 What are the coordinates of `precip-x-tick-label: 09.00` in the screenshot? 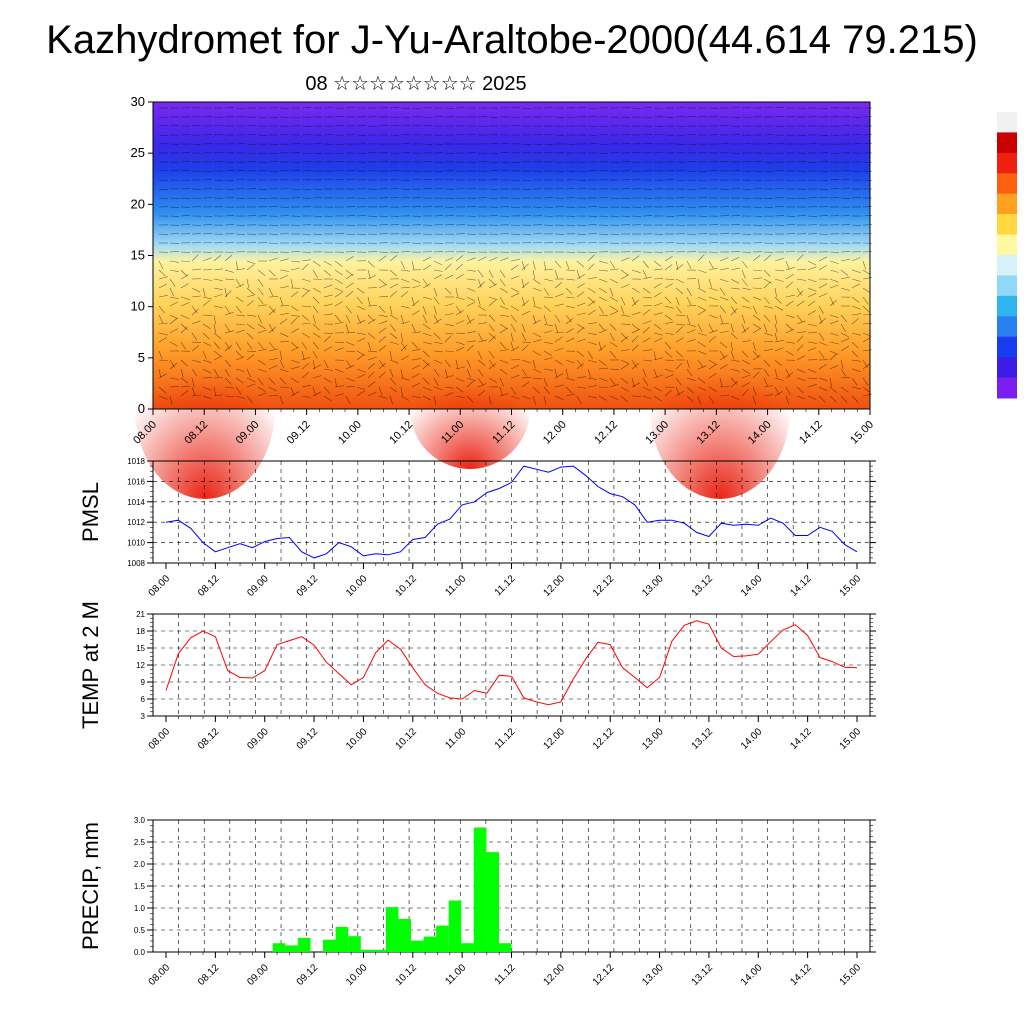 It's located at (258, 975).